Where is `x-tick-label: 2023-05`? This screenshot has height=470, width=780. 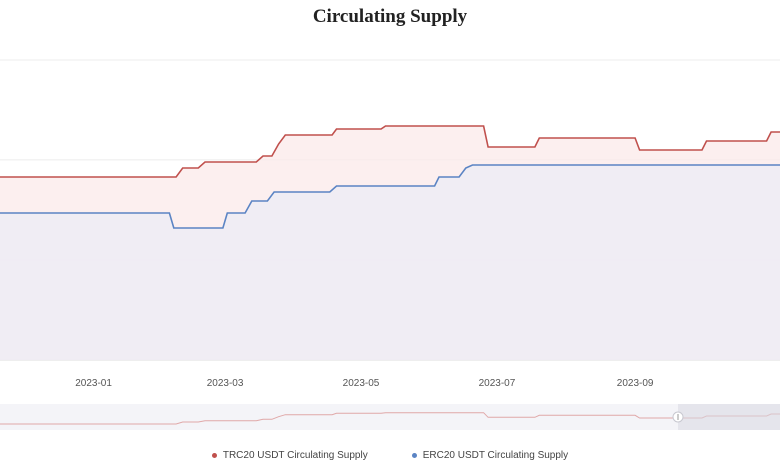 x-tick-label: 2023-05 is located at coordinates (361, 383).